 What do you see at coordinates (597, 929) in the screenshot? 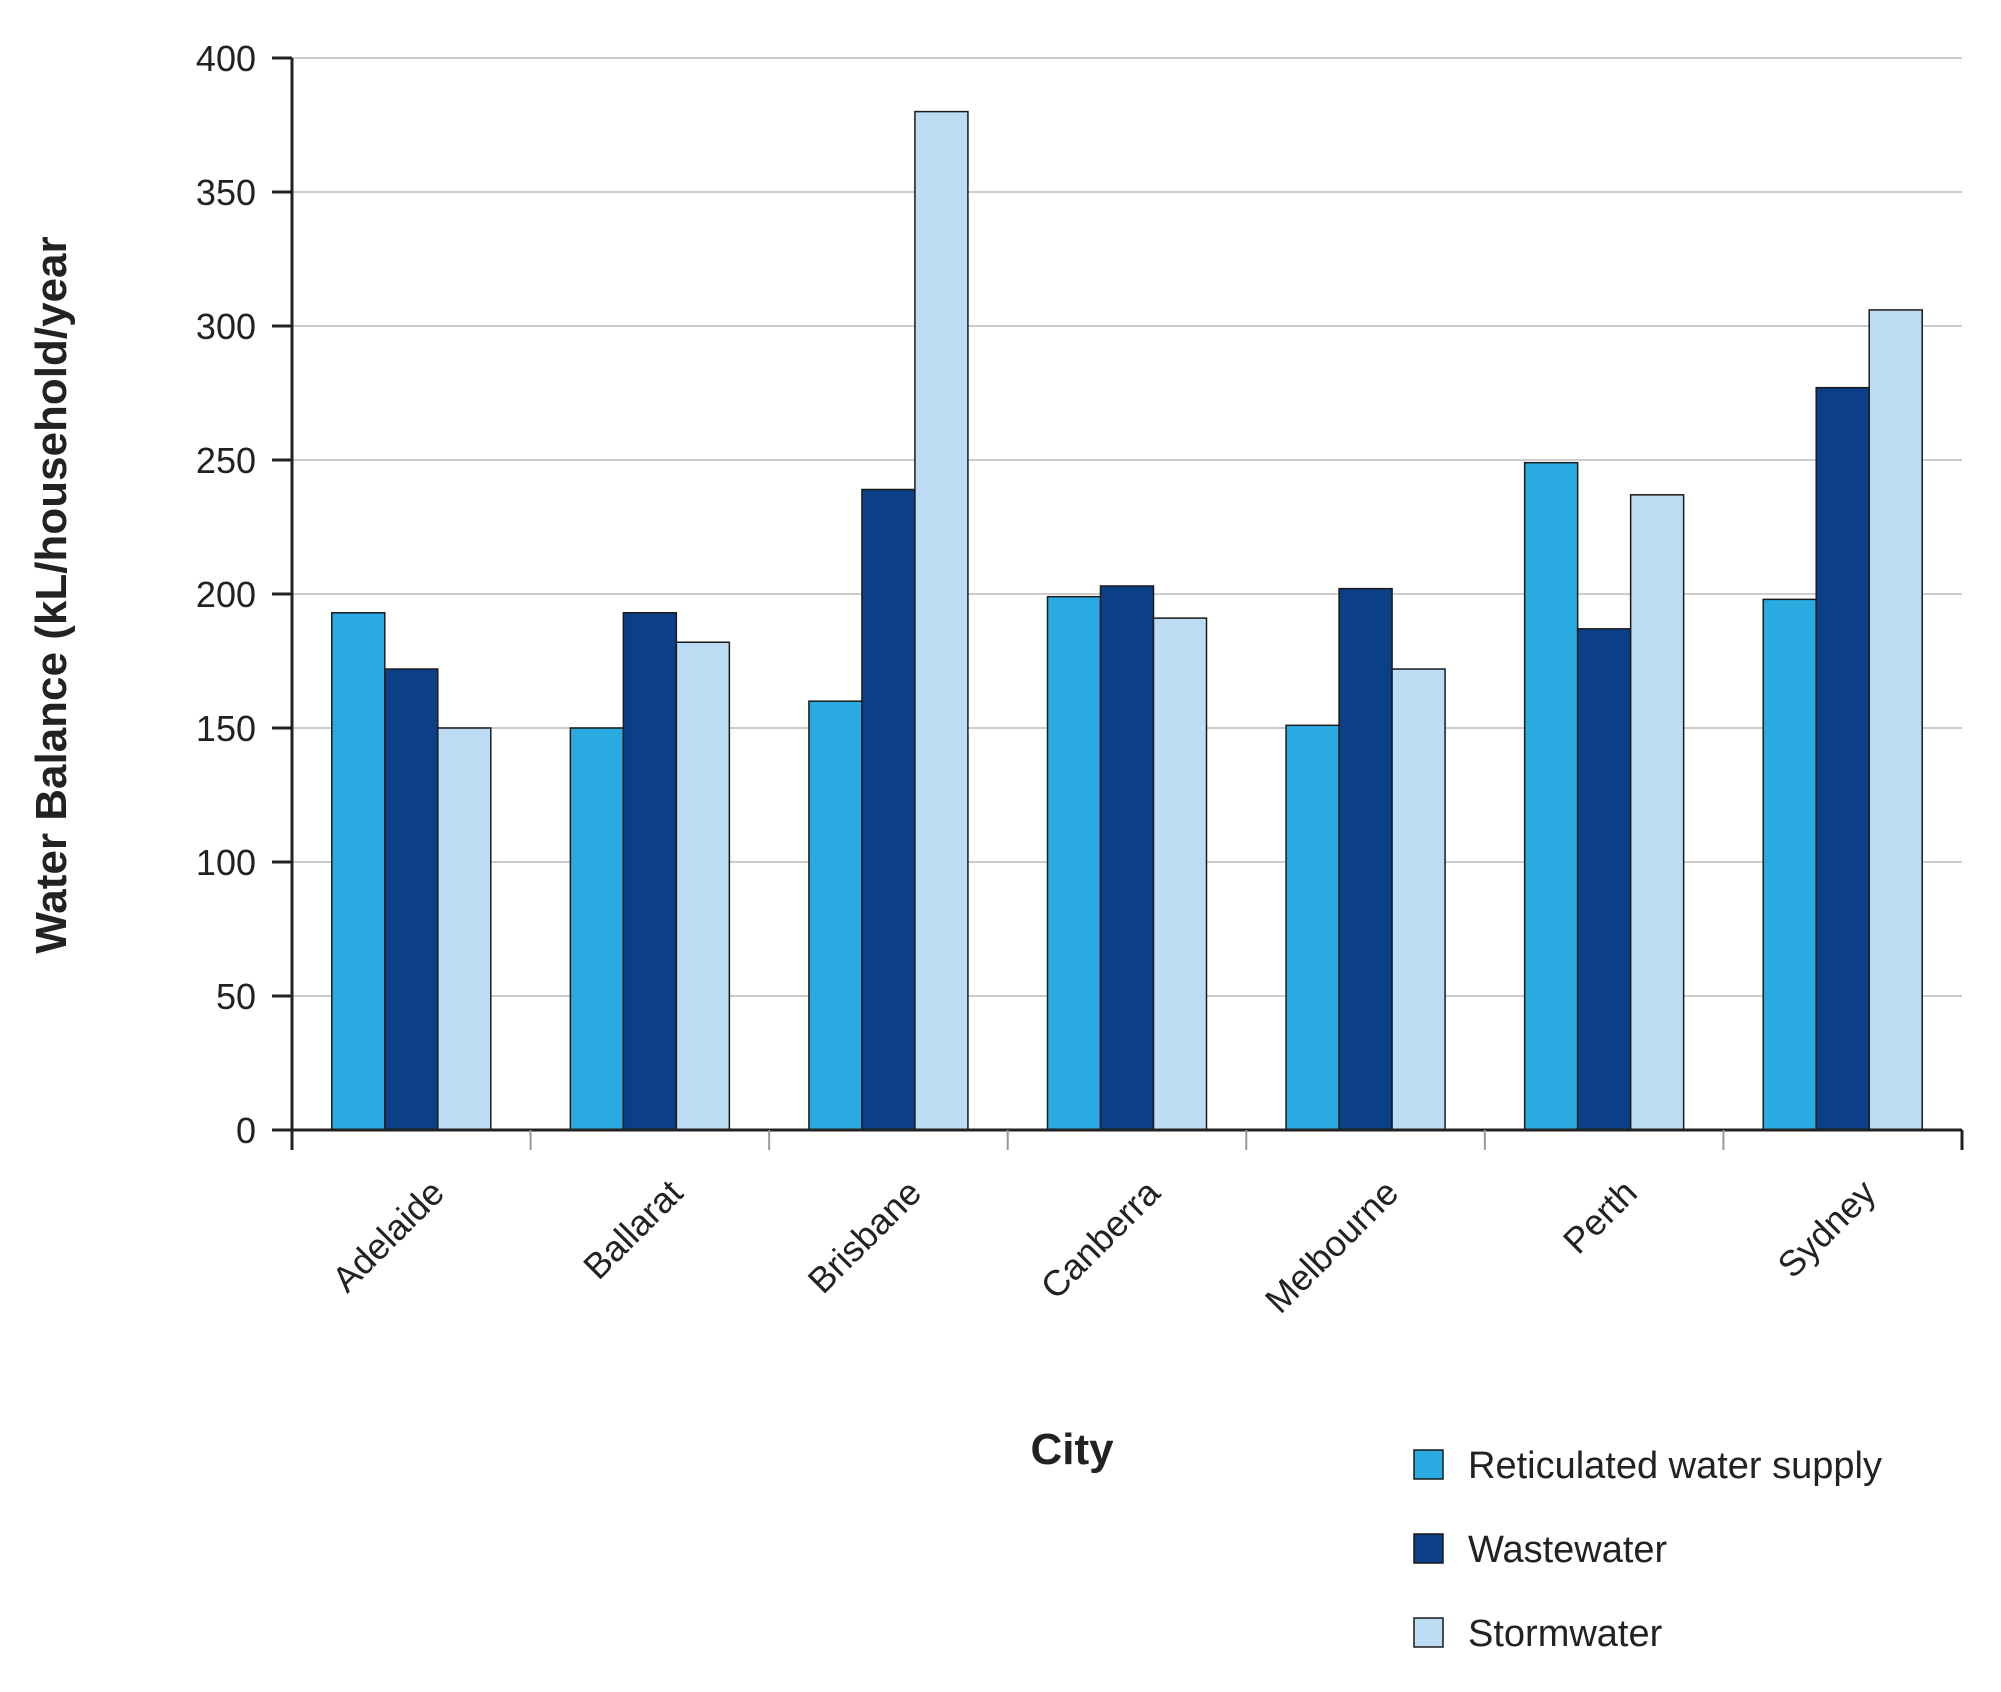
I see `bar-ballarat-reticulated-water-supply` at bounding box center [597, 929].